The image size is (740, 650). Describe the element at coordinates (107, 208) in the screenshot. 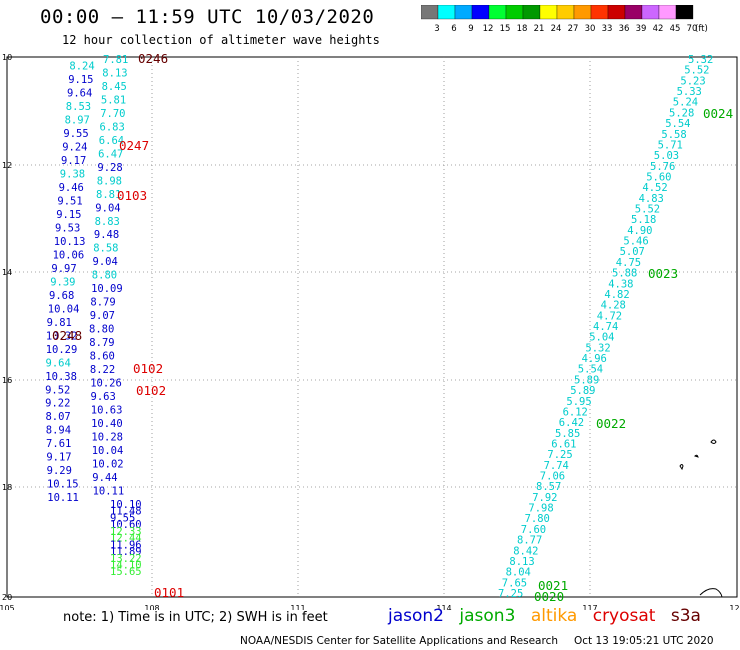

I see `swh-value: 9.04` at that location.